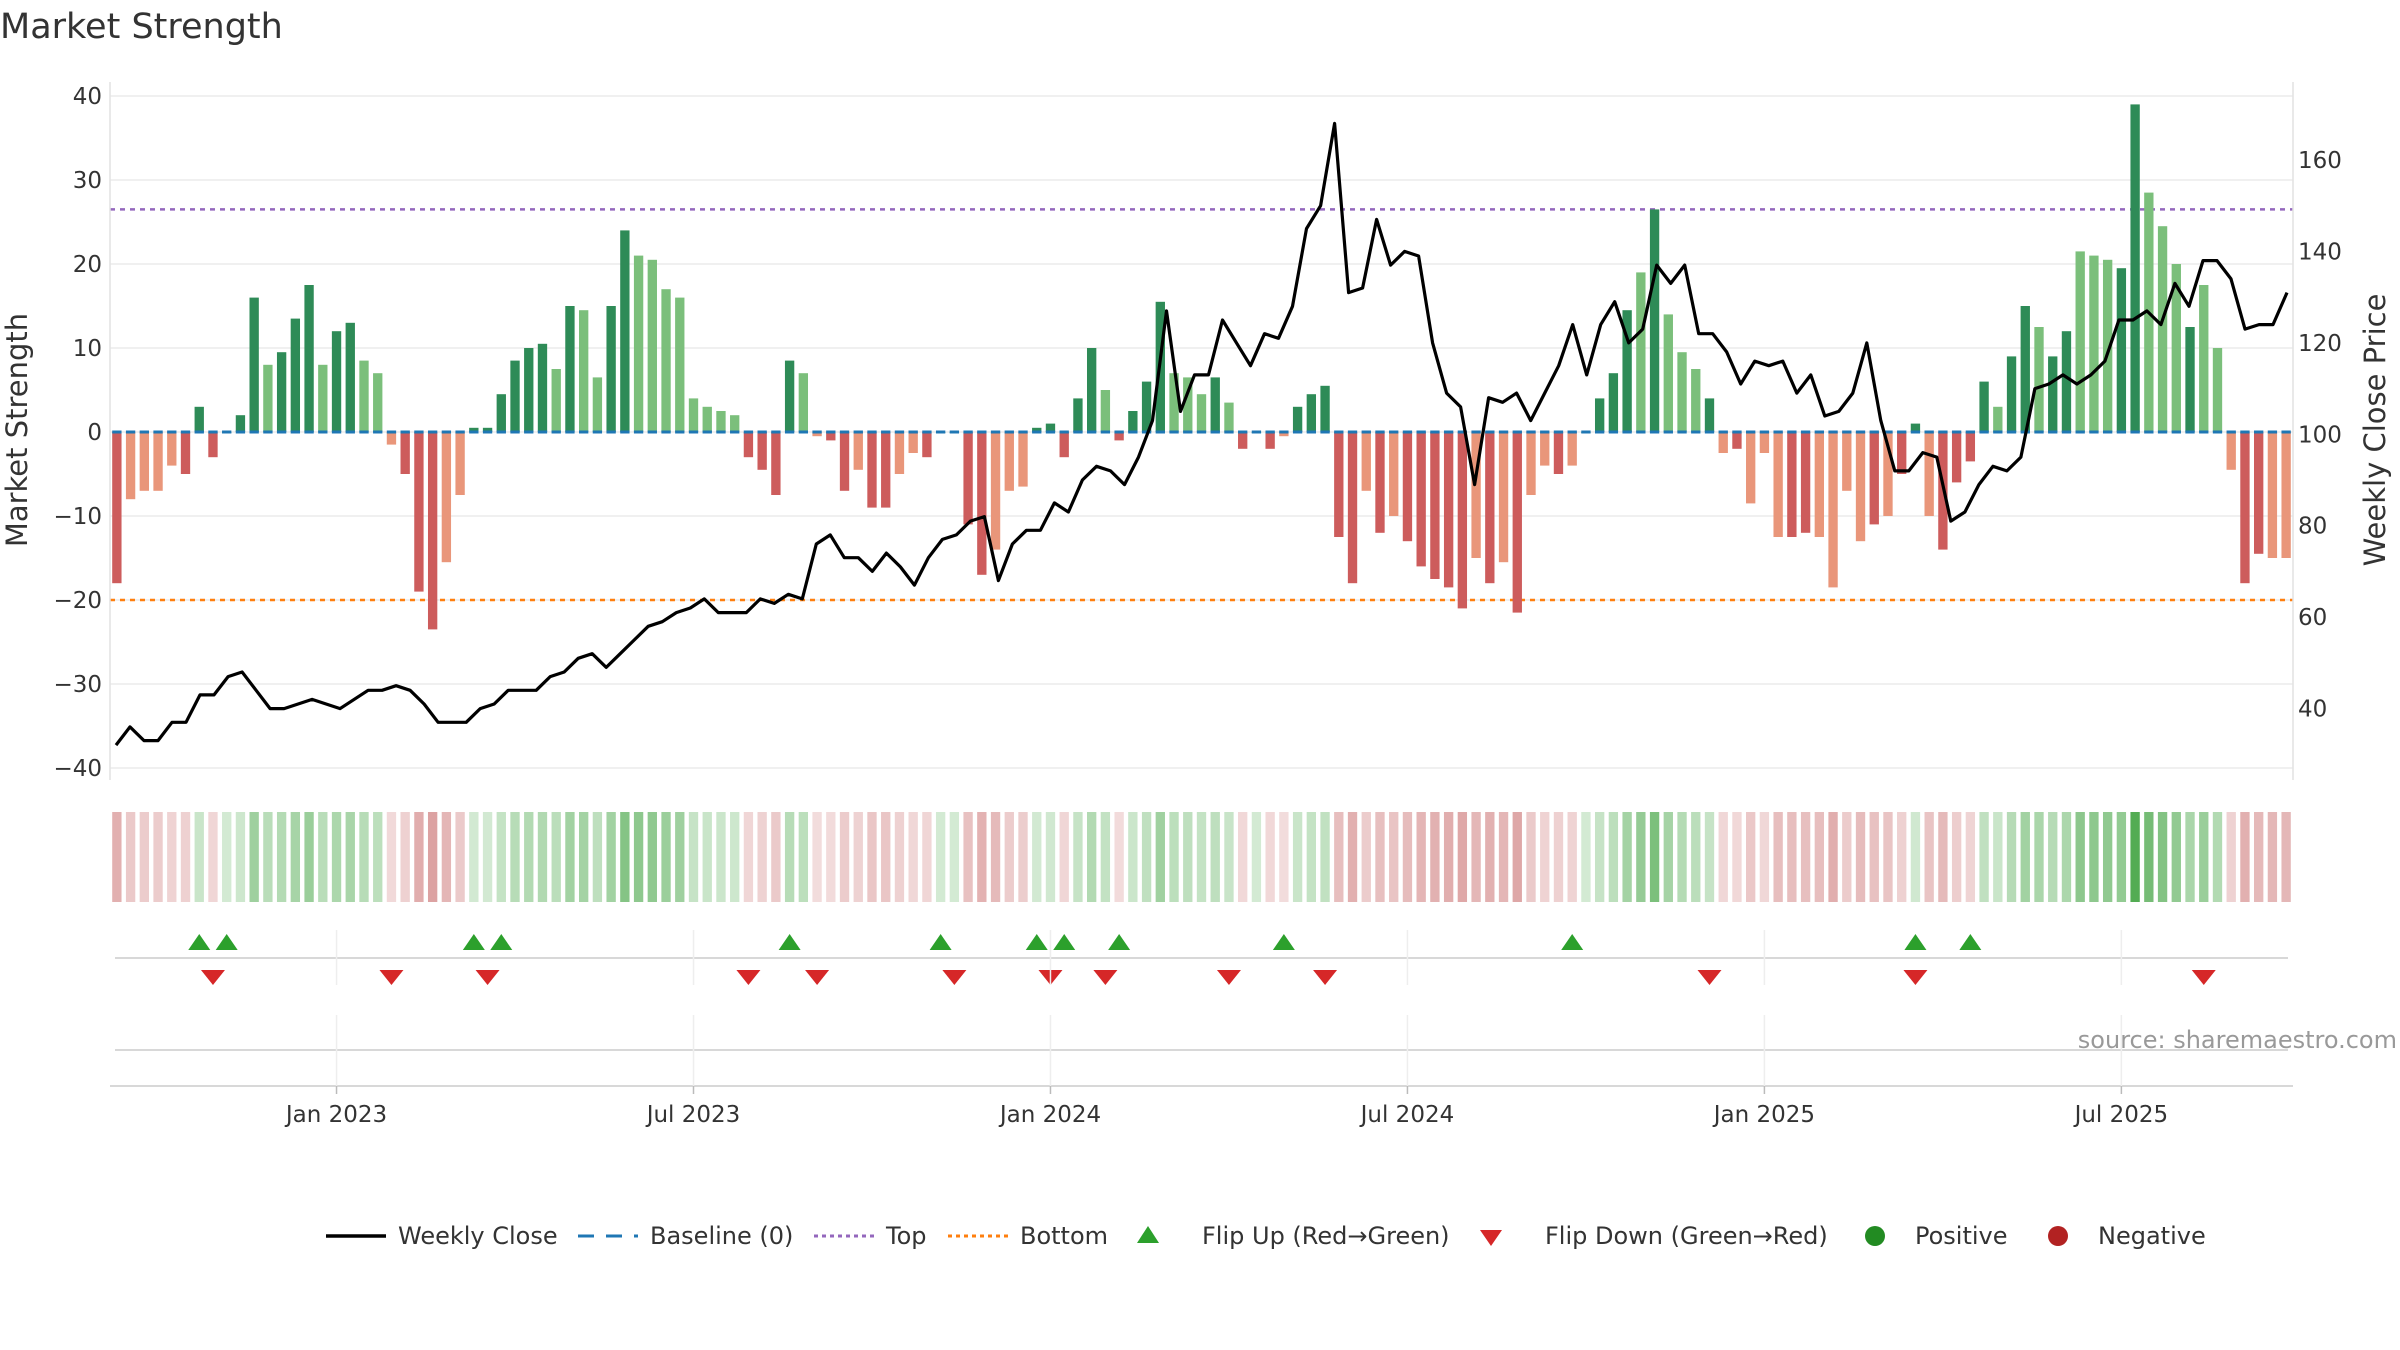  Describe the element at coordinates (478, 1236) in the screenshot. I see `legend-label: Weekly Close` at that location.